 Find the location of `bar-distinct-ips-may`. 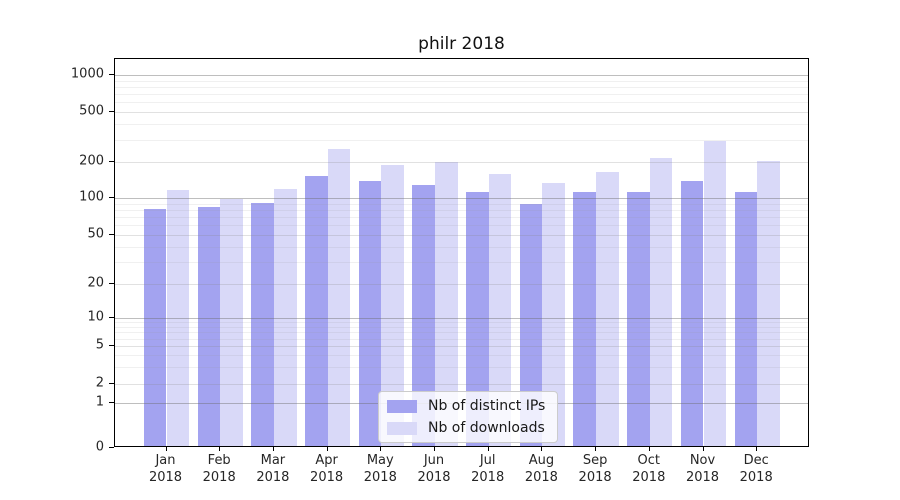

bar-distinct-ips-may is located at coordinates (370, 313).